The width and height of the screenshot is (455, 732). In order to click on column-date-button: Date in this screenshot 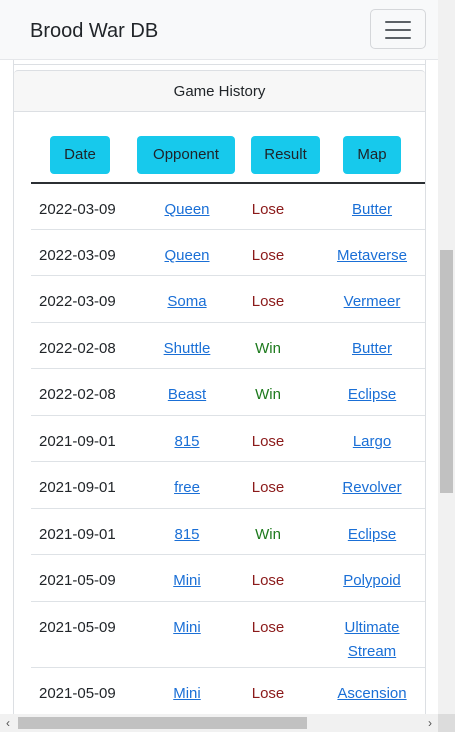, I will do `click(80, 155)`.